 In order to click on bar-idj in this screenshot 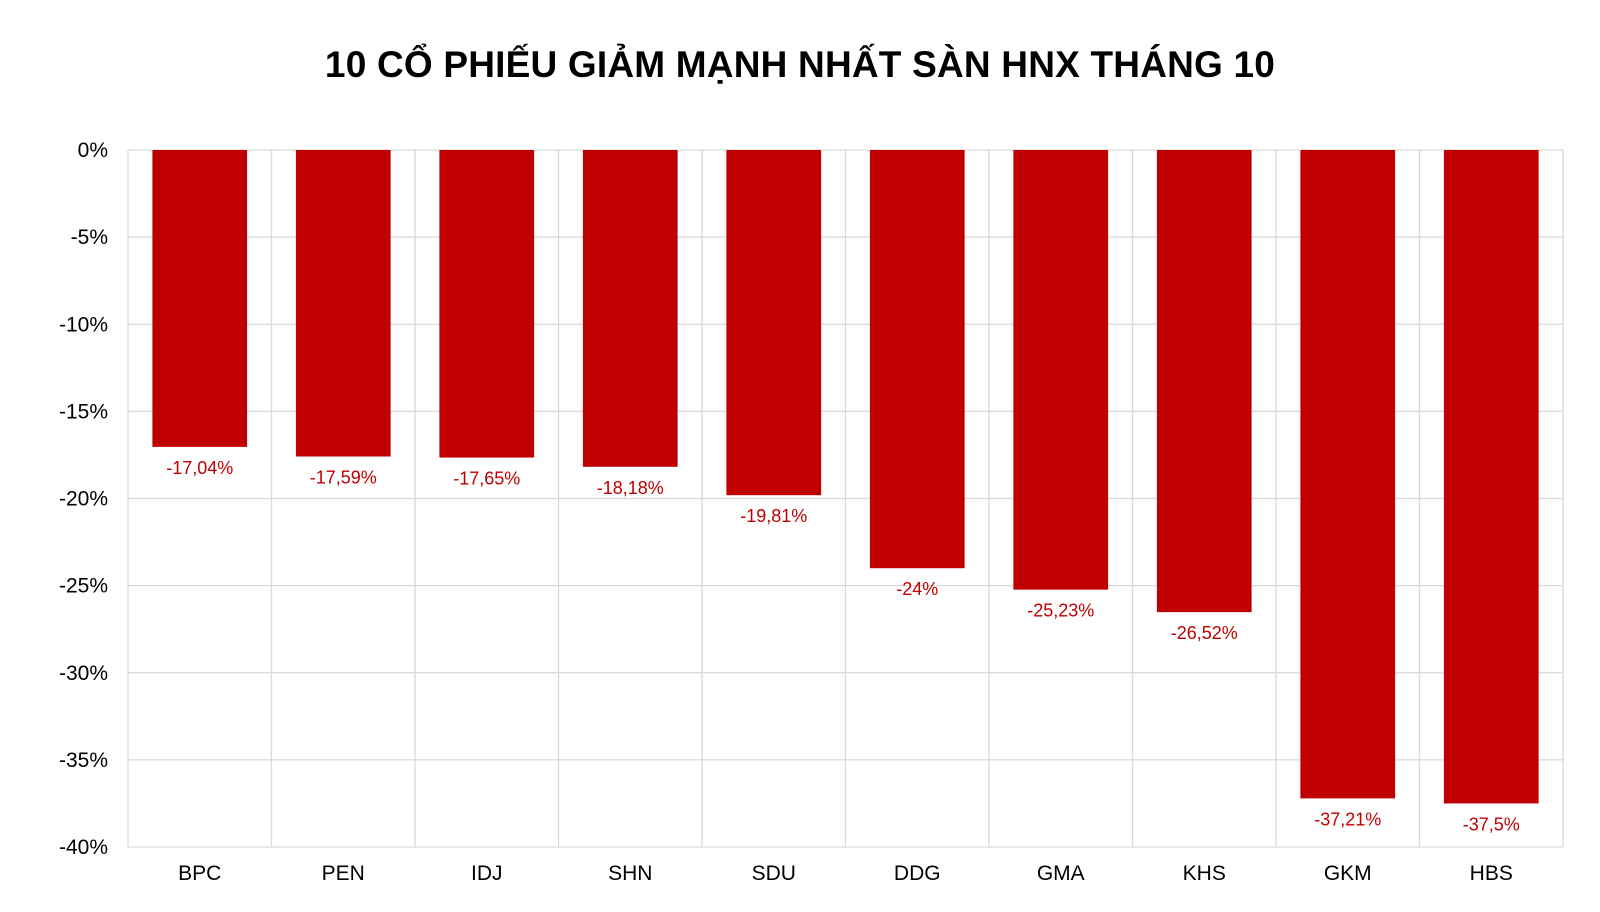, I will do `click(487, 304)`.